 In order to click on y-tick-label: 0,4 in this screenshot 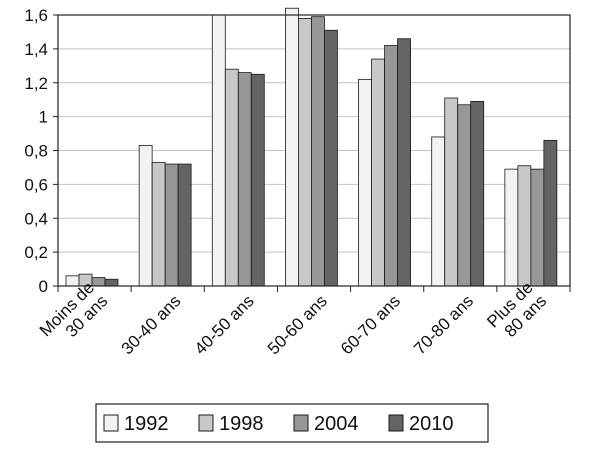, I will do `click(36, 218)`.